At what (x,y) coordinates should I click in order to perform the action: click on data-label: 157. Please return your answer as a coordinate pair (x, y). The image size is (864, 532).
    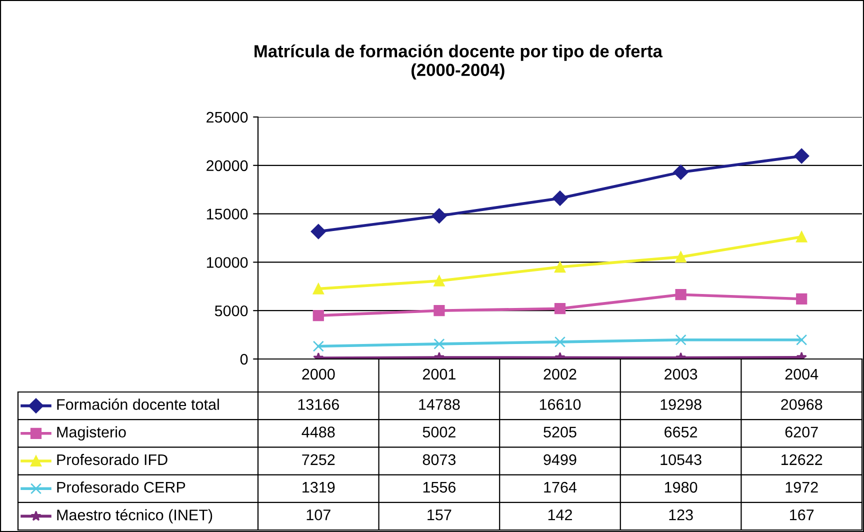
    Looking at the image, I should click on (440, 515).